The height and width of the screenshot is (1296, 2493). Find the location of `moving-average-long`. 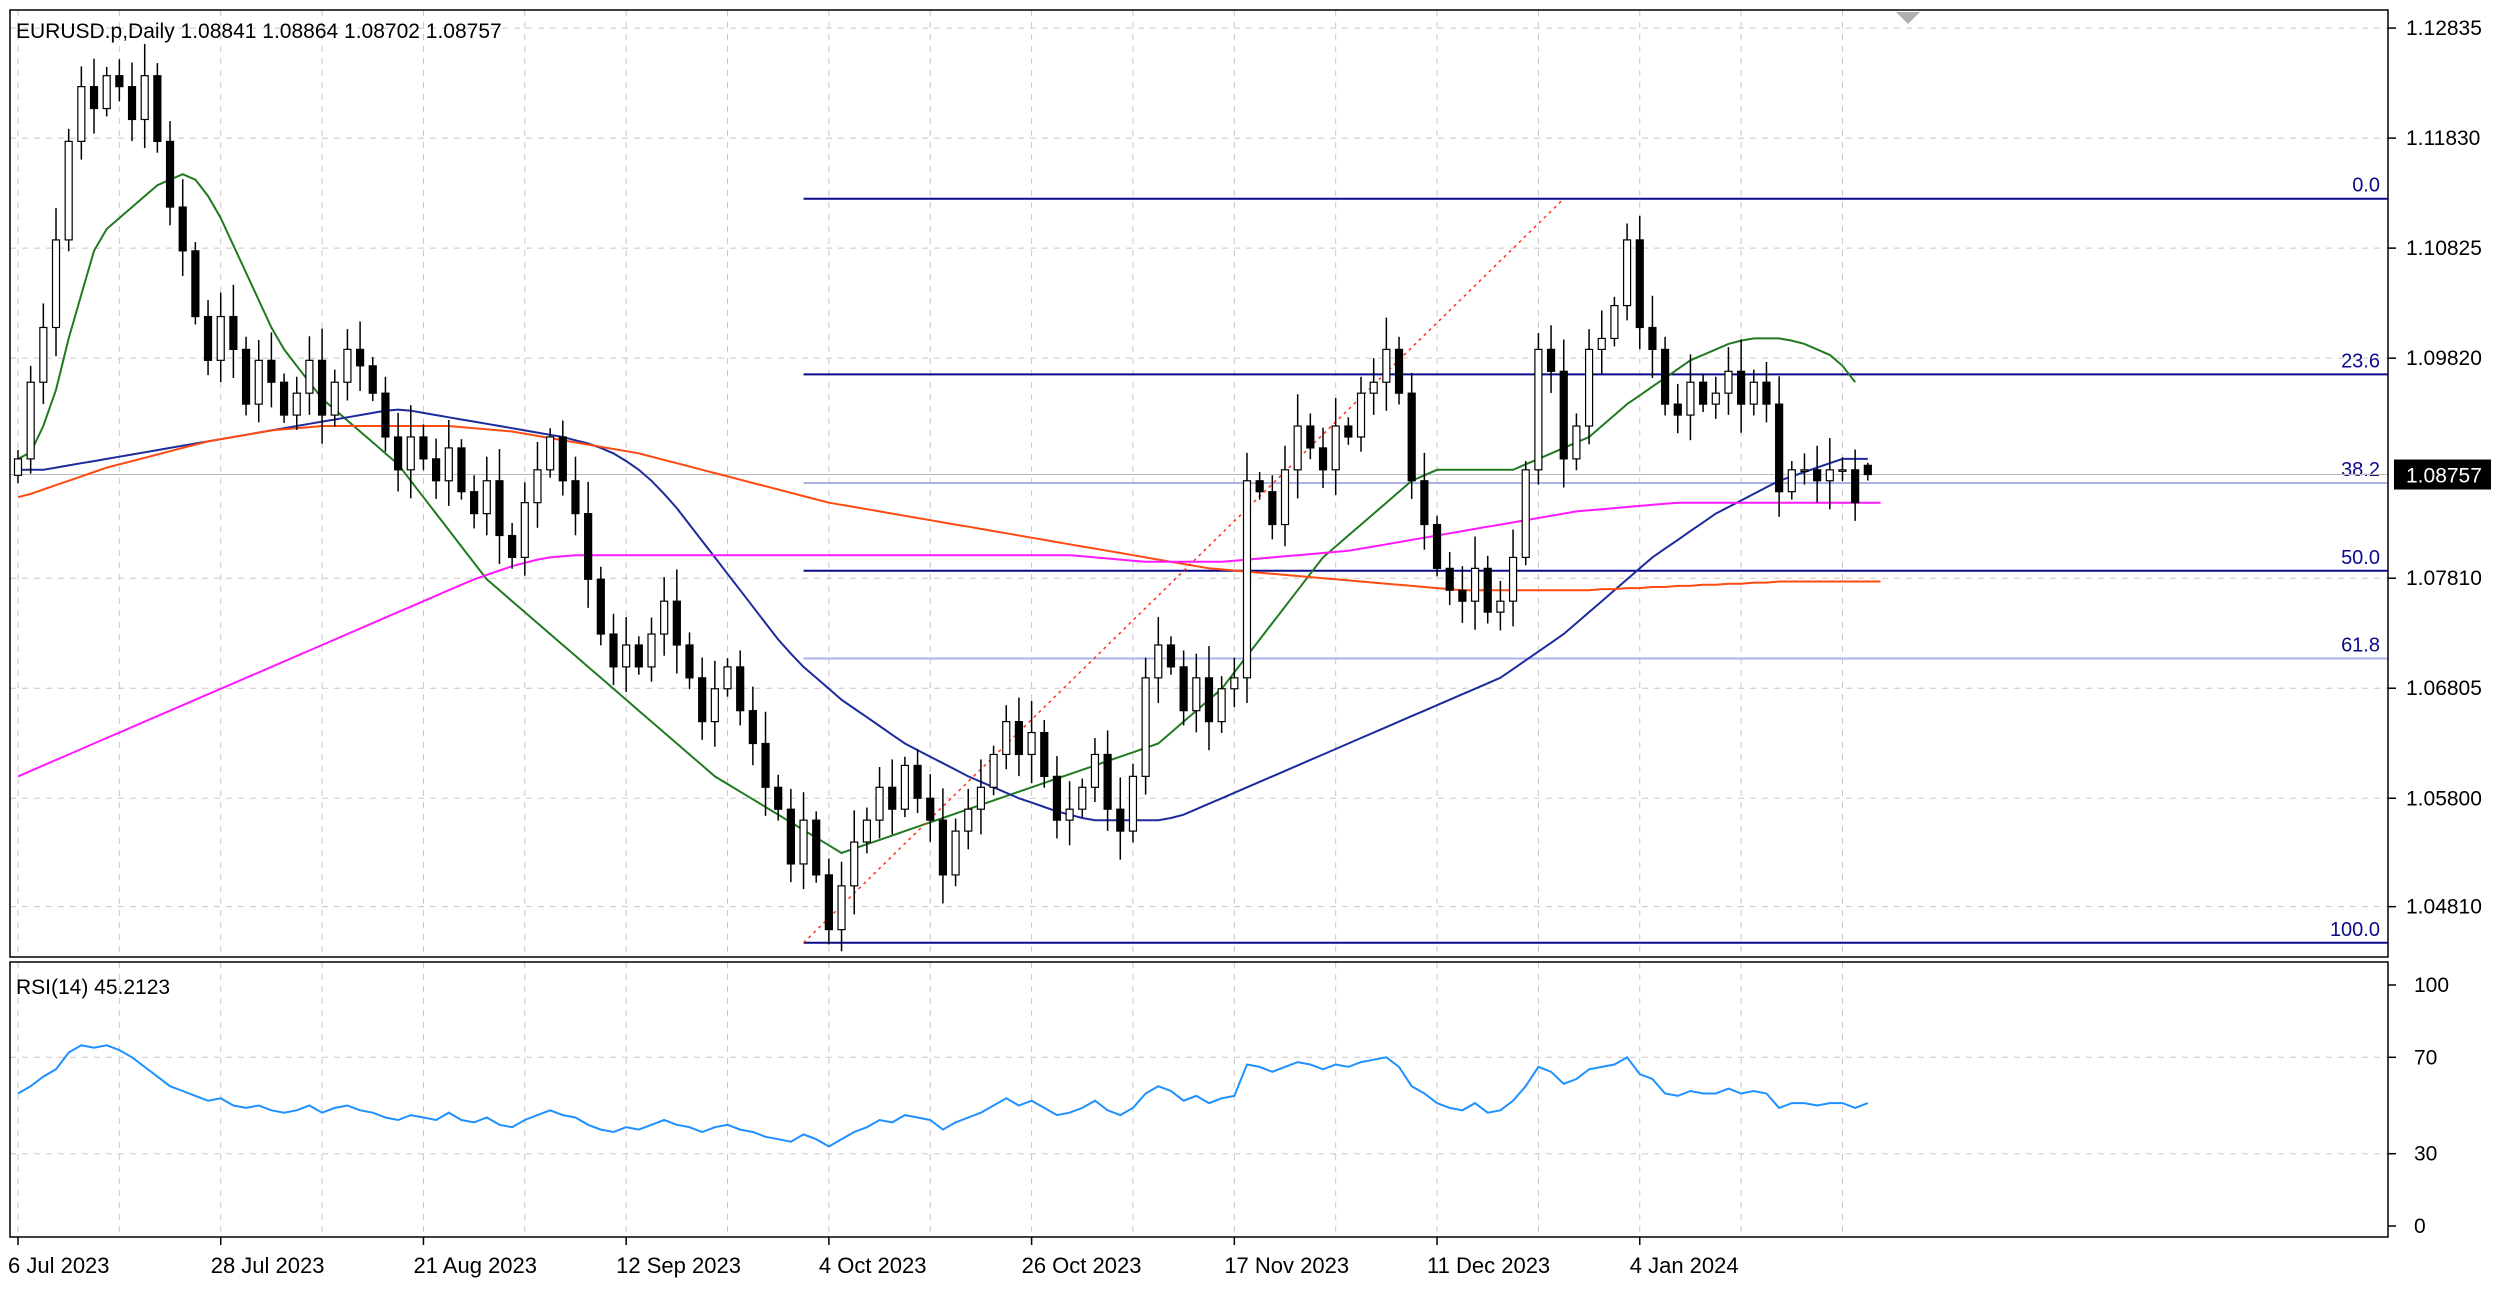

moving-average-long is located at coordinates (949, 508).